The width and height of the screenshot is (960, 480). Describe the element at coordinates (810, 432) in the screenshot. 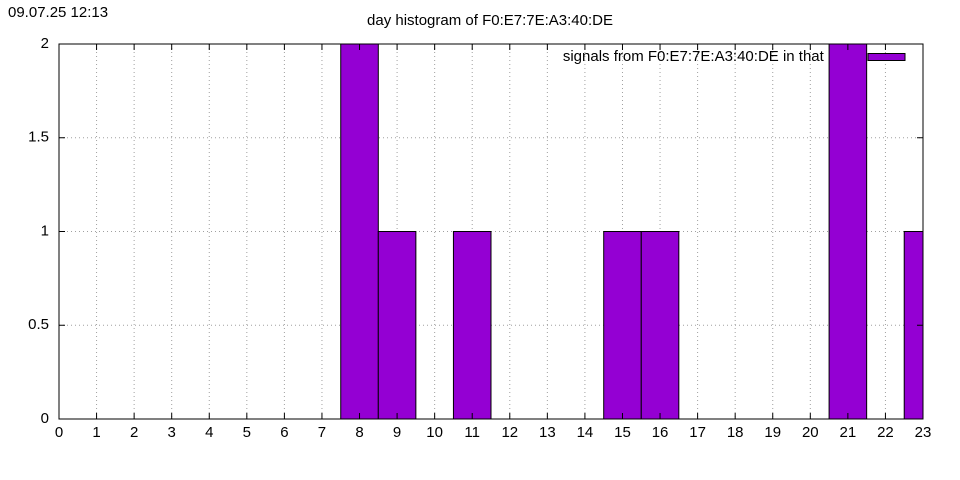

I see `x-tick-label: 20` at that location.